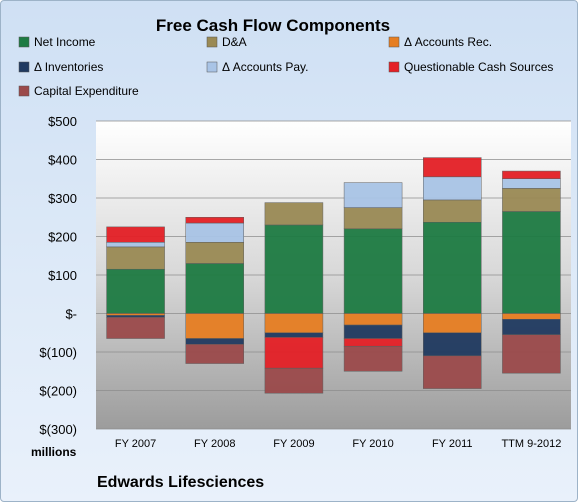  Describe the element at coordinates (234, 42) in the screenshot. I see `legend-label-d-a: D&A` at that location.